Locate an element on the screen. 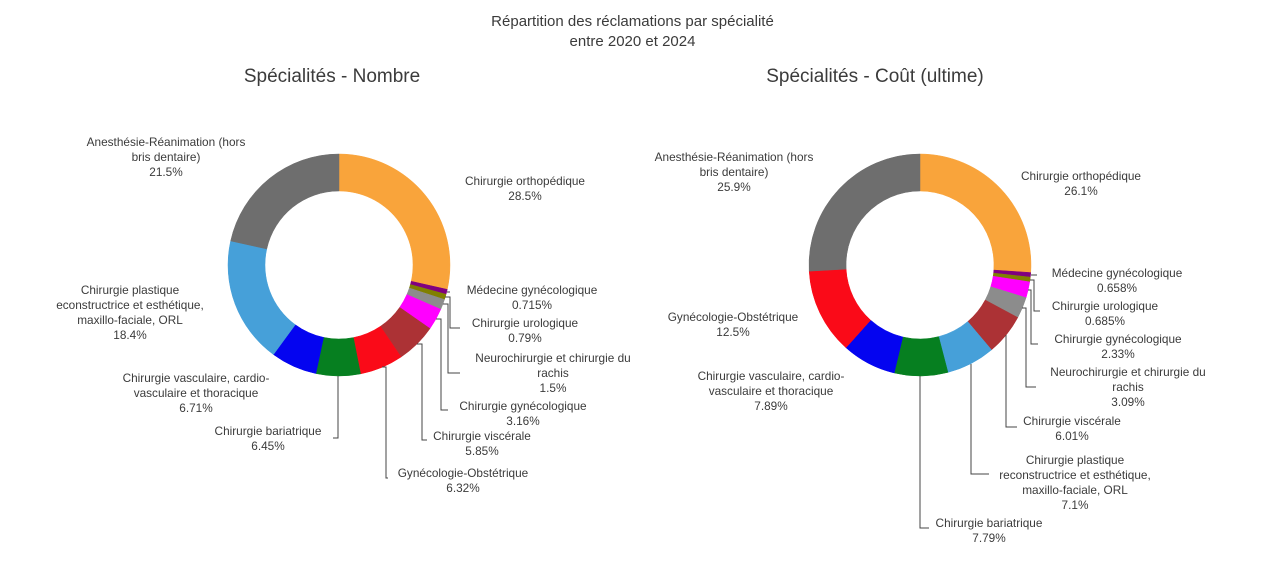  slice-pct-text: 25.9% is located at coordinates (734, 187).